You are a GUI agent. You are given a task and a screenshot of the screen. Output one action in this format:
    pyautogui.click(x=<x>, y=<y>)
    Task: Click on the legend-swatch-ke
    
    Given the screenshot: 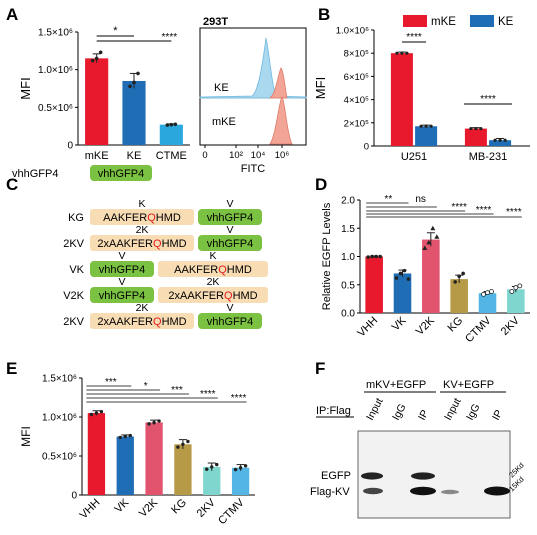 What is the action you would take?
    pyautogui.click(x=482, y=21)
    